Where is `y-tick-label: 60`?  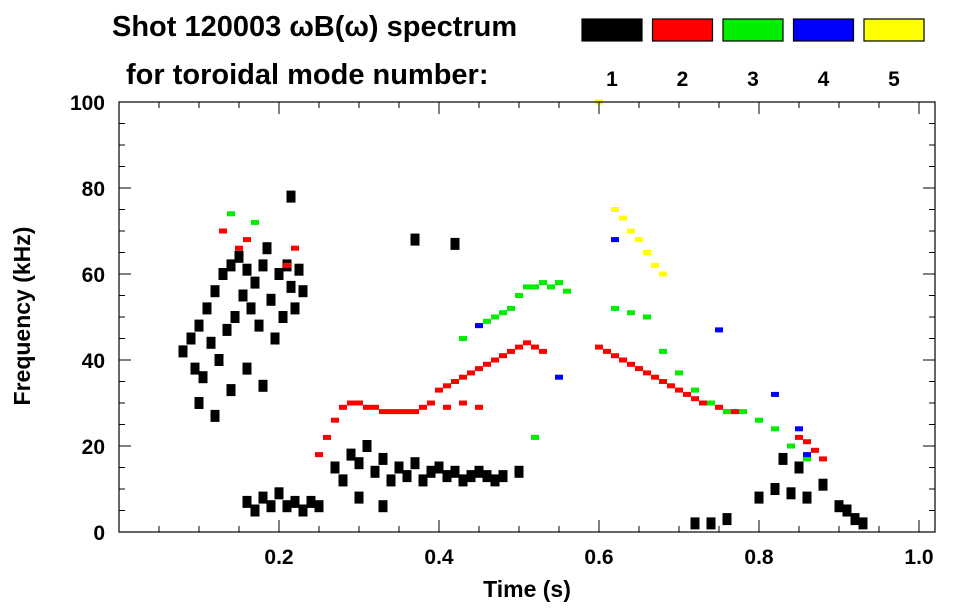 y-tick-label: 60 is located at coordinates (93, 275).